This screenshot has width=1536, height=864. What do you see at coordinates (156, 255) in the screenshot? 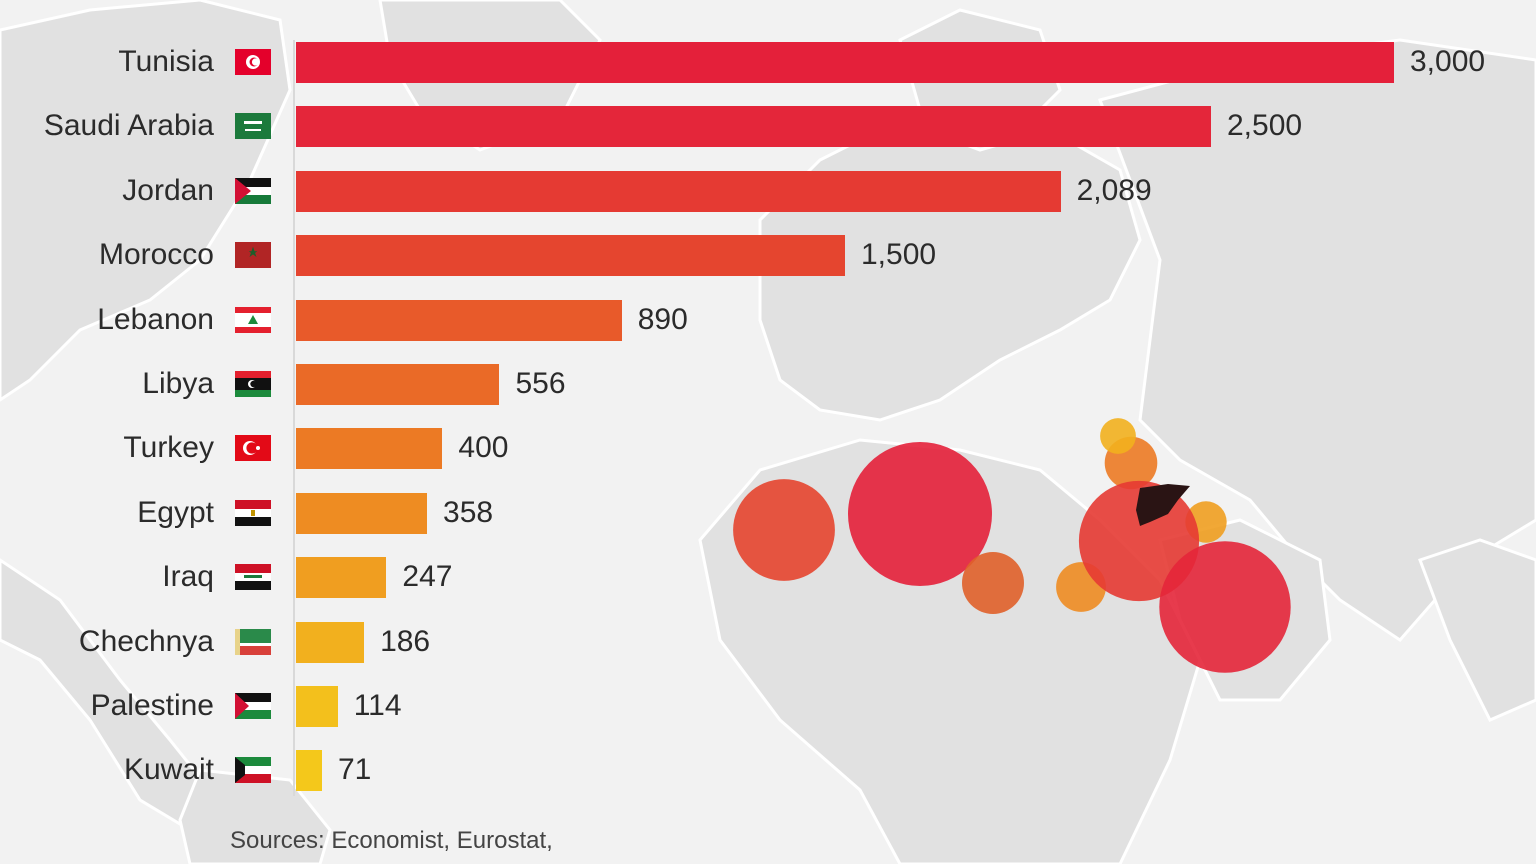
I see `y-tick-label: Morocco` at bounding box center [156, 255].